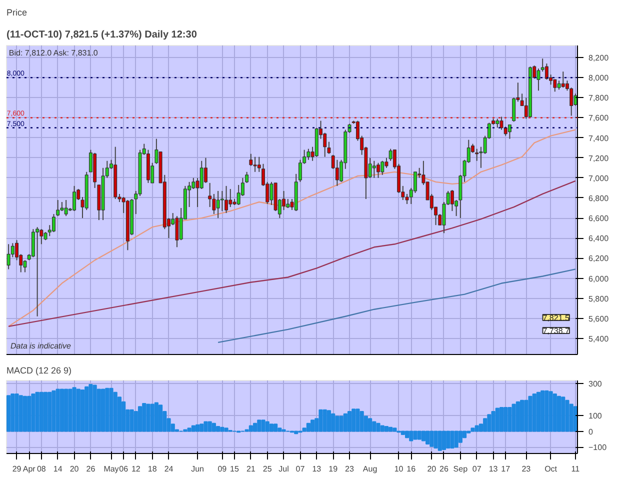 The image size is (625, 481). I want to click on x-tick-label: Apr, so click(29, 469).